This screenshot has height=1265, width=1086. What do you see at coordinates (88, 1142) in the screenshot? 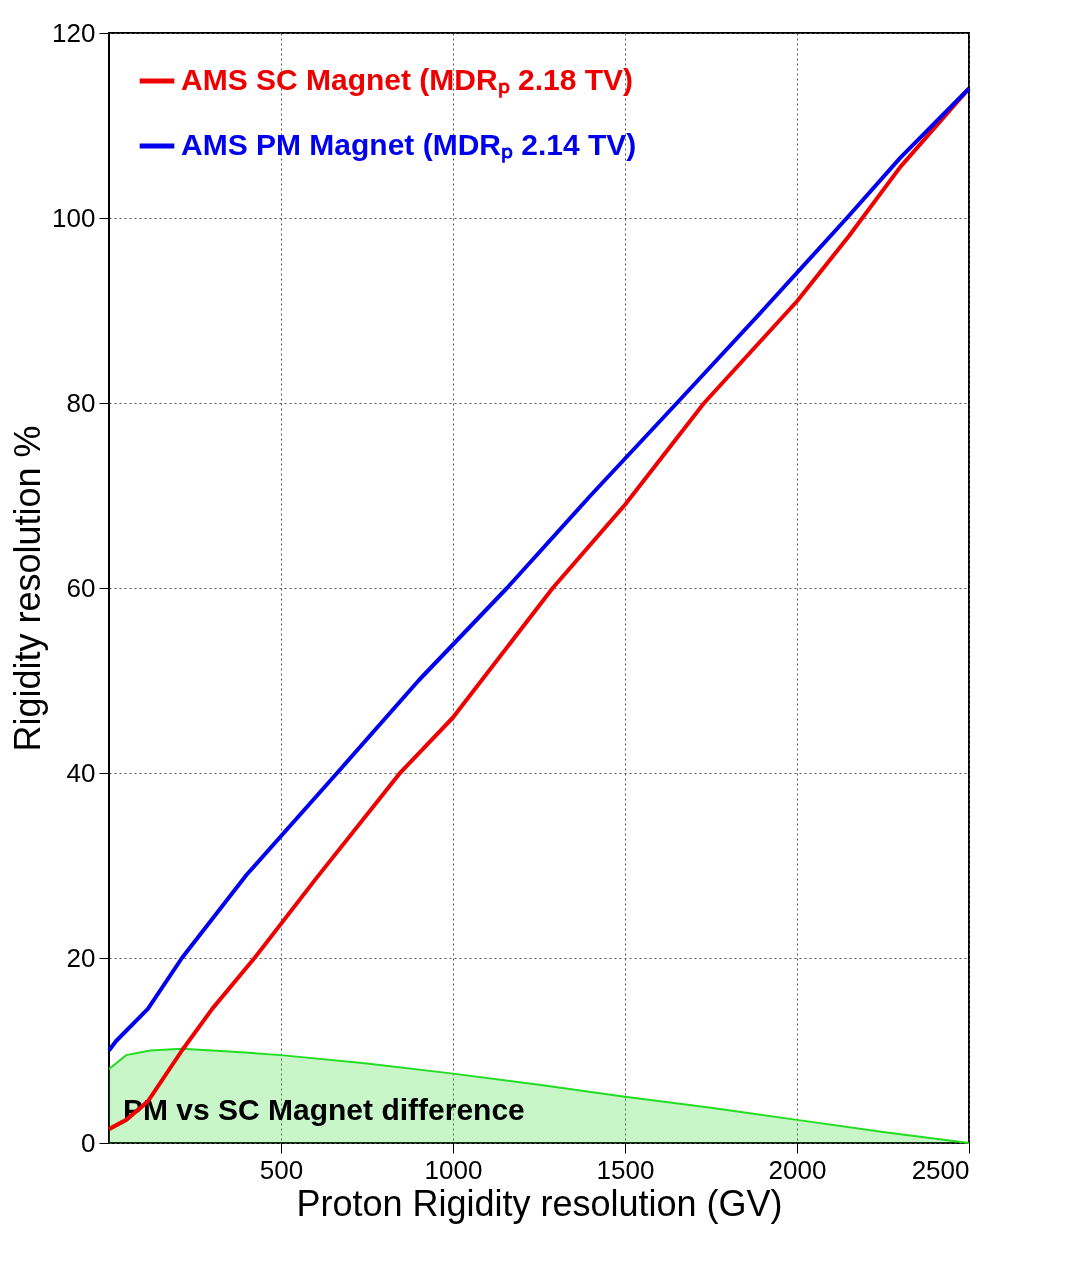
I see `y-tick-label: 0` at bounding box center [88, 1142].